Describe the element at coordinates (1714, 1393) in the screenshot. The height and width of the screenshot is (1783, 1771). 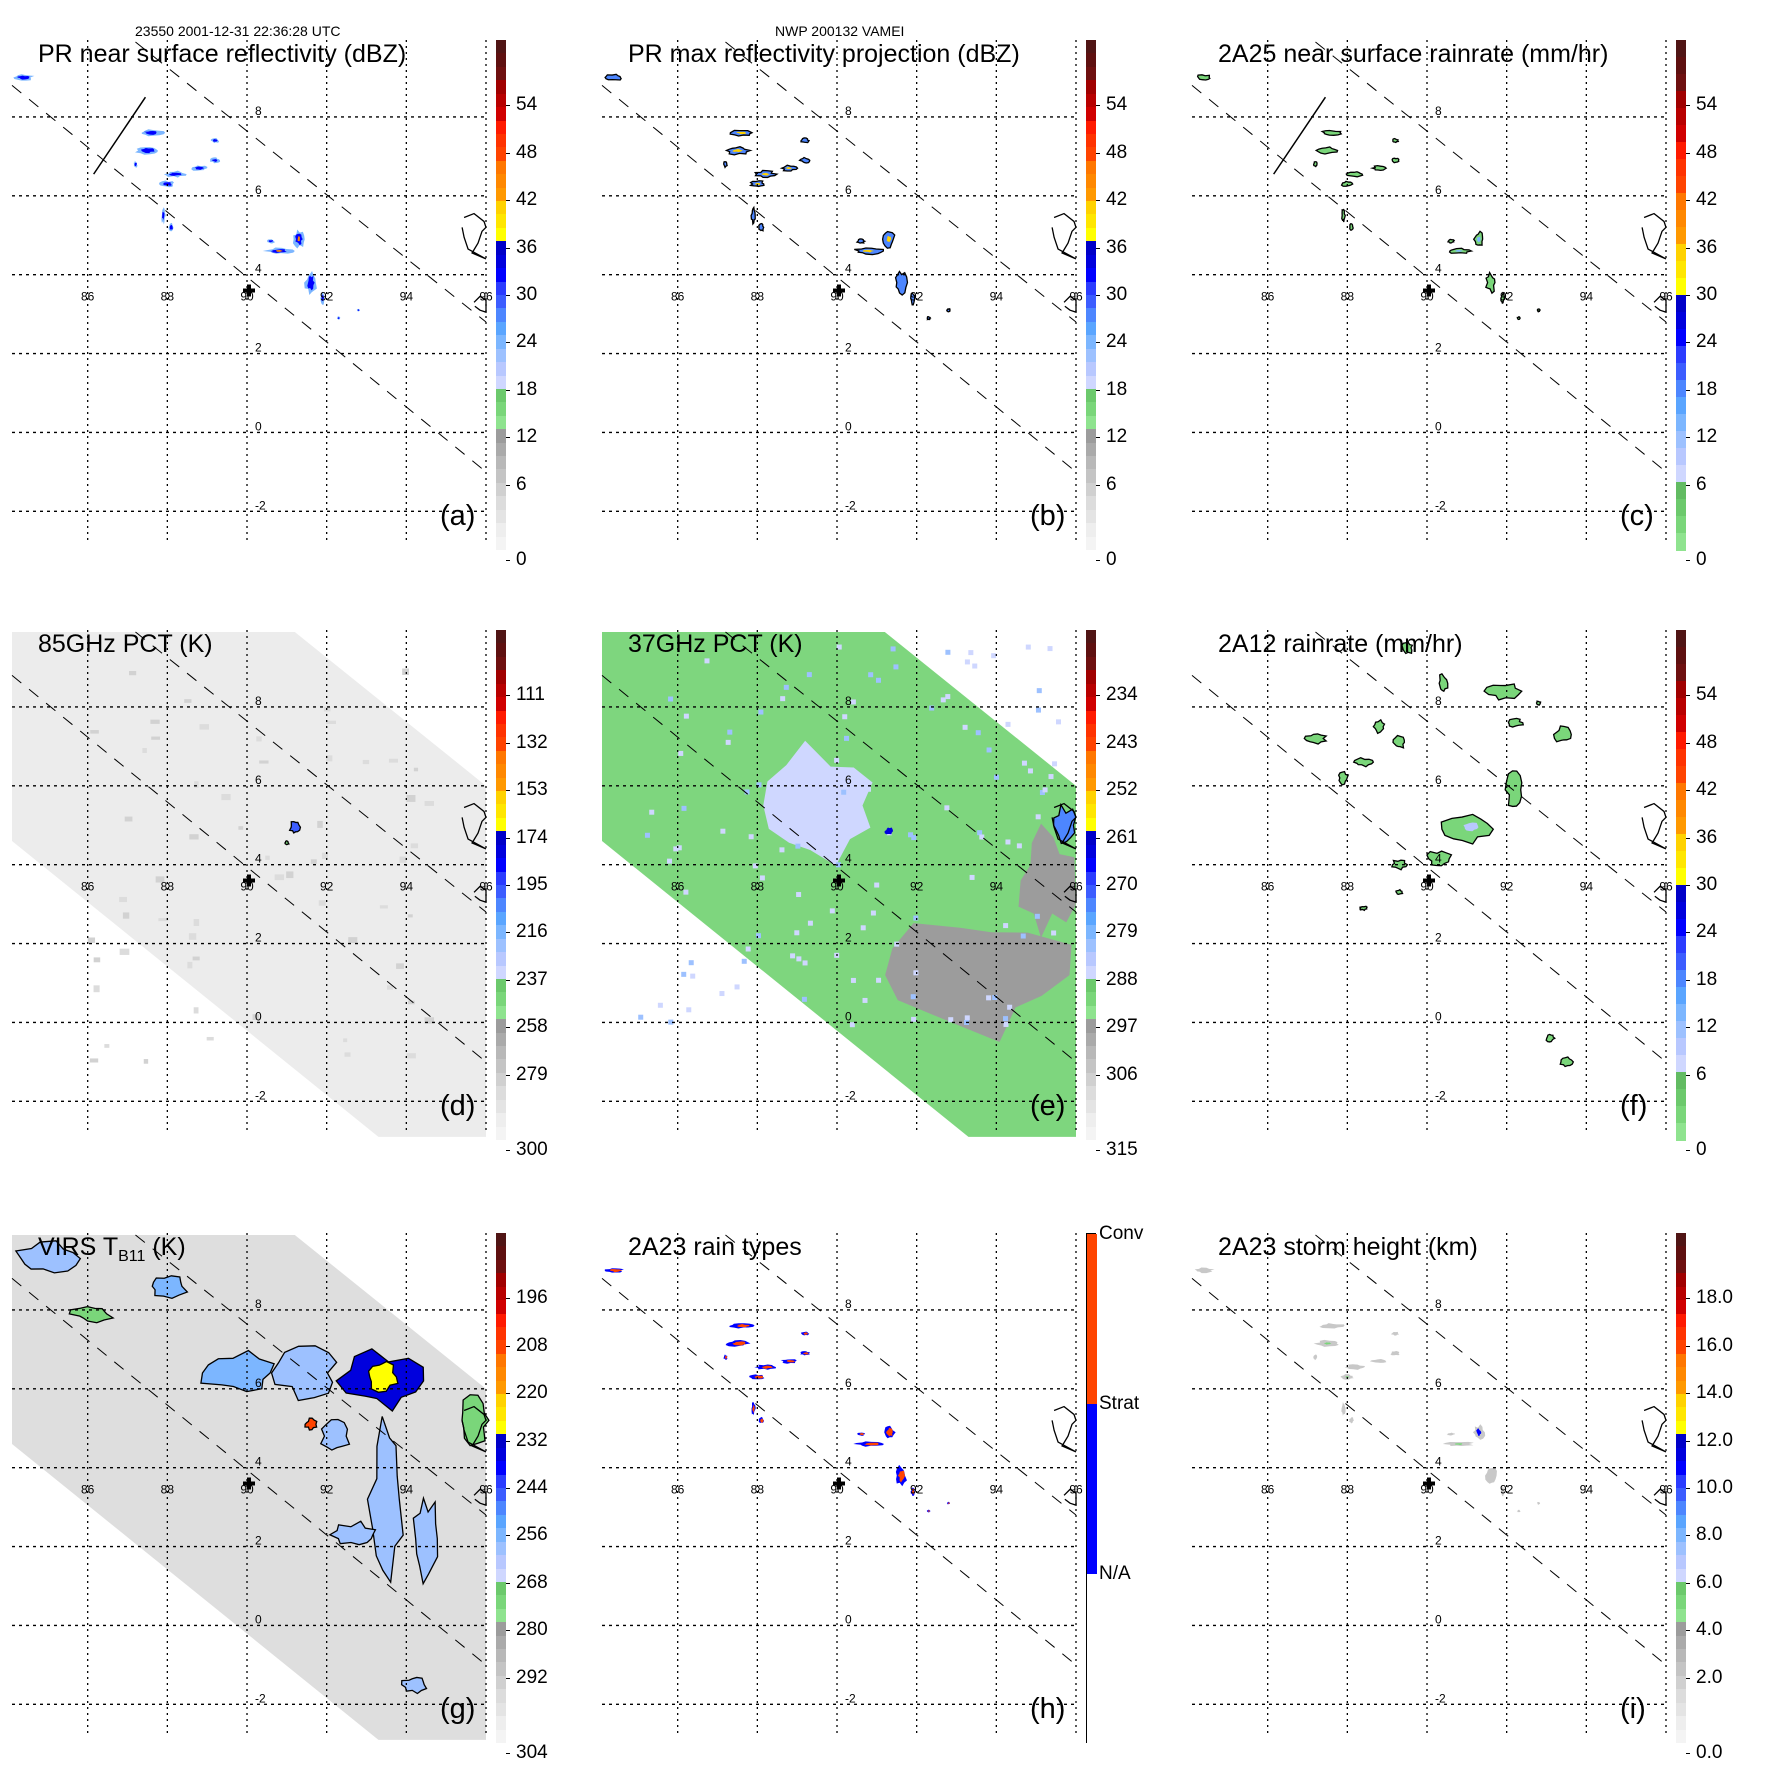
I see `colorbar-tick-label: 14.0` at that location.